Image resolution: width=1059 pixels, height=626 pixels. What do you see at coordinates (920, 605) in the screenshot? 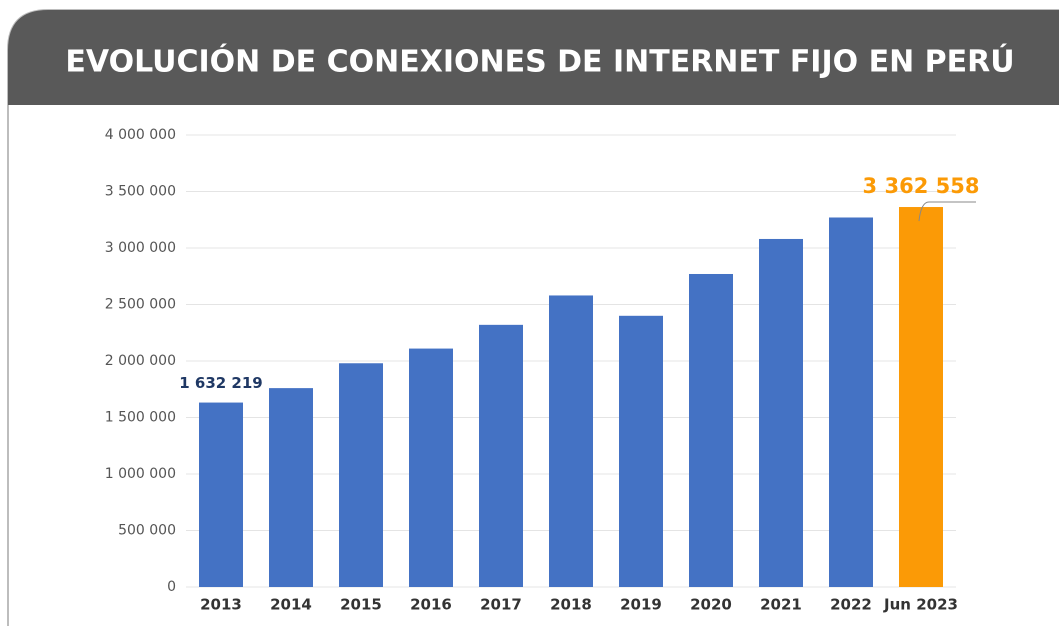
I see `x-tick-label: Jun 2023` at bounding box center [920, 605].